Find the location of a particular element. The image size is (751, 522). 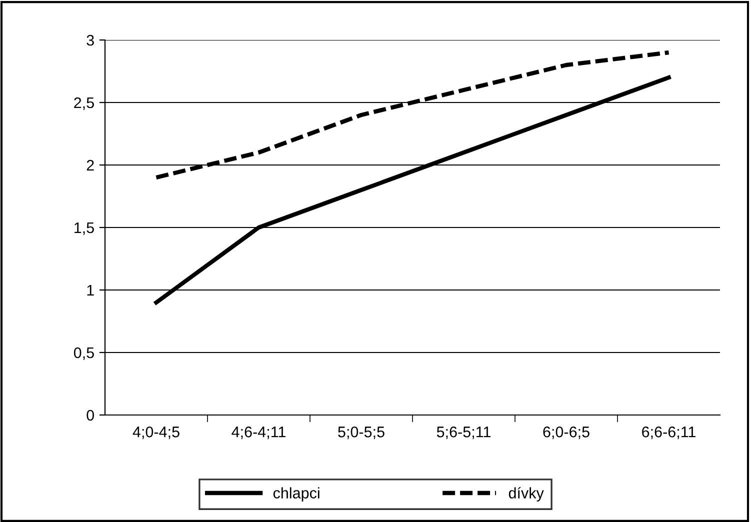

y-tick-label: 0,5 is located at coordinates (84, 353).